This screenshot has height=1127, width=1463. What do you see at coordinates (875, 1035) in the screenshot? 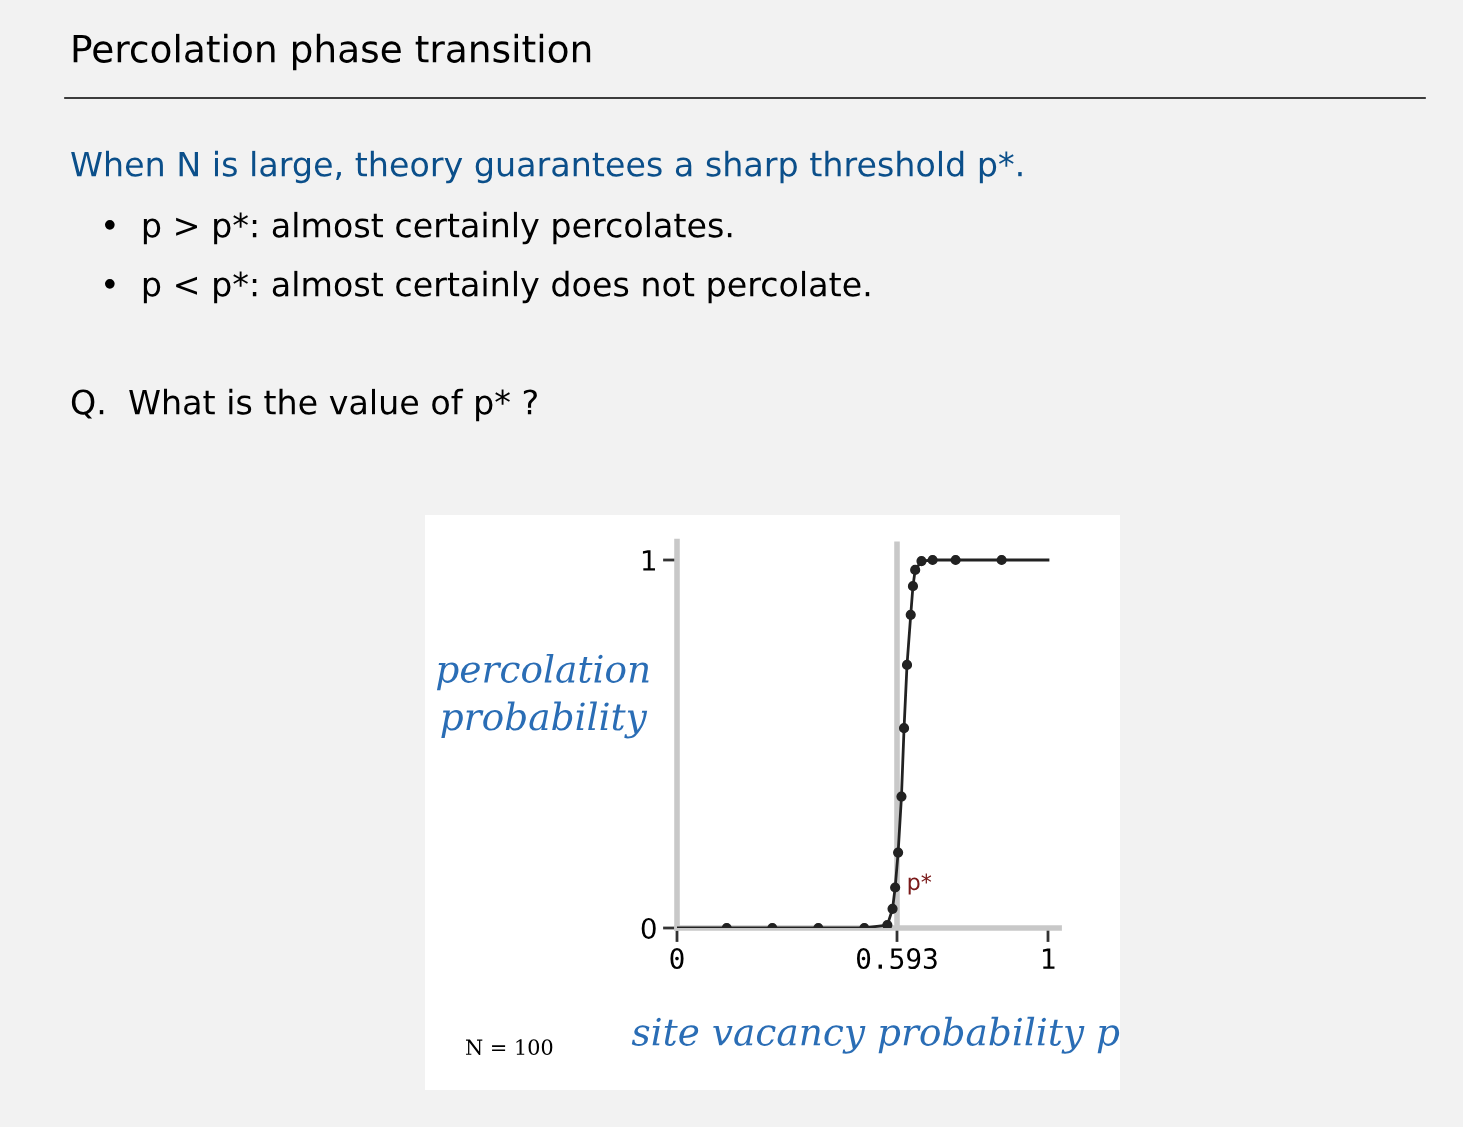
I see `x-axis-title: site vacancy probability p` at bounding box center [875, 1035].